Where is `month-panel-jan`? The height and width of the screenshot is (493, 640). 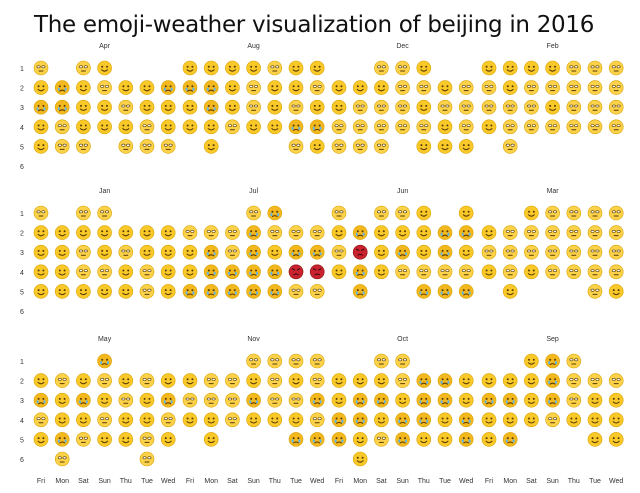 month-panel-jan is located at coordinates (104, 252).